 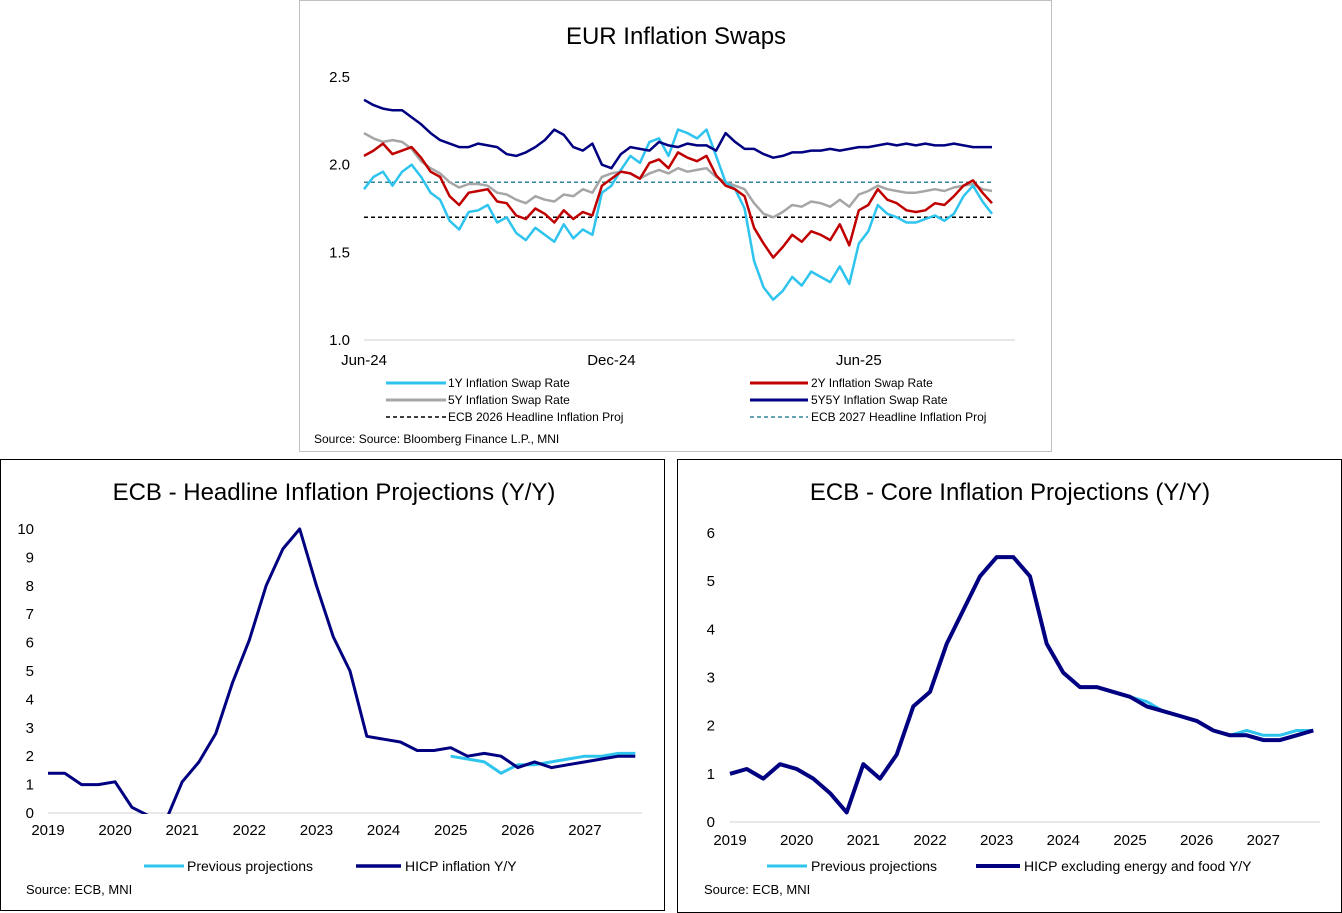 I want to click on y-tick-label: 1.0, so click(x=339, y=340).